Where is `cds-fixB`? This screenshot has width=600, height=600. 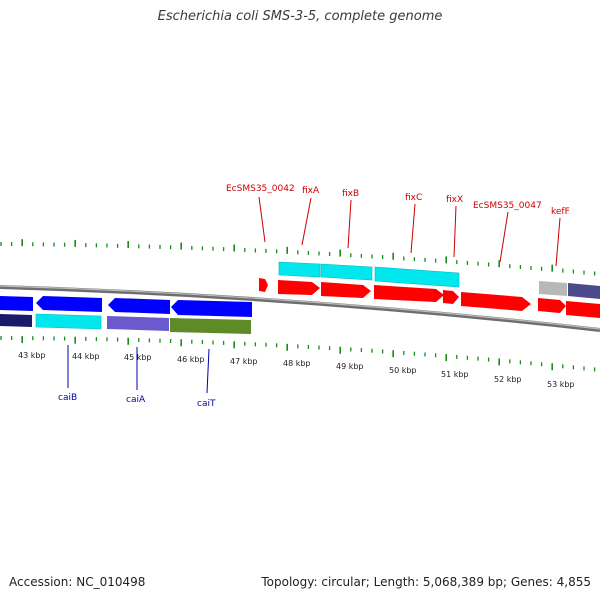
cds-fixB is located at coordinates (346, 272).